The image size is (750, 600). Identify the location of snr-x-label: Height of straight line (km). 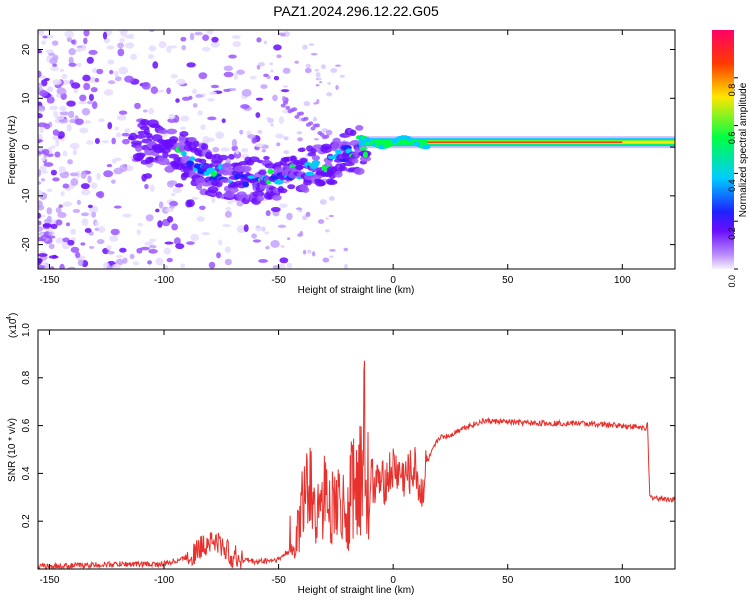
(356, 590).